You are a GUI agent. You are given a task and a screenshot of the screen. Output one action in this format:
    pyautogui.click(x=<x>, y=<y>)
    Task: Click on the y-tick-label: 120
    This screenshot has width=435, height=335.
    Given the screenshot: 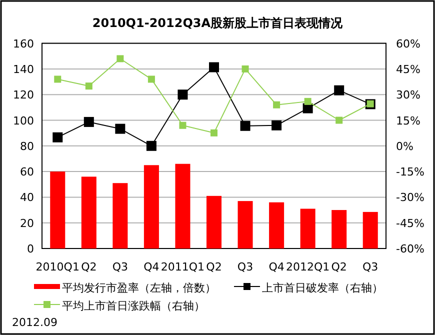 What is the action you would take?
    pyautogui.click(x=23, y=95)
    